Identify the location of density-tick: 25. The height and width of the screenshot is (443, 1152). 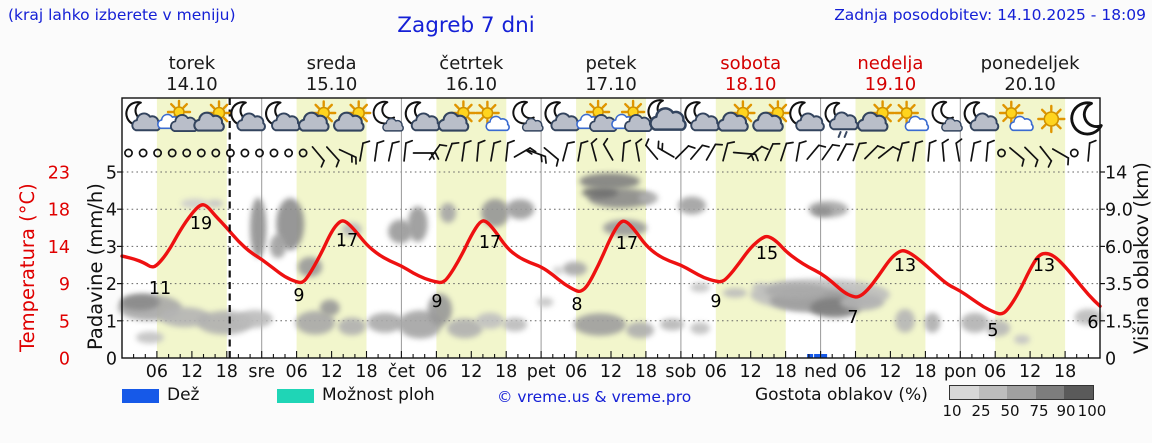
(981, 411).